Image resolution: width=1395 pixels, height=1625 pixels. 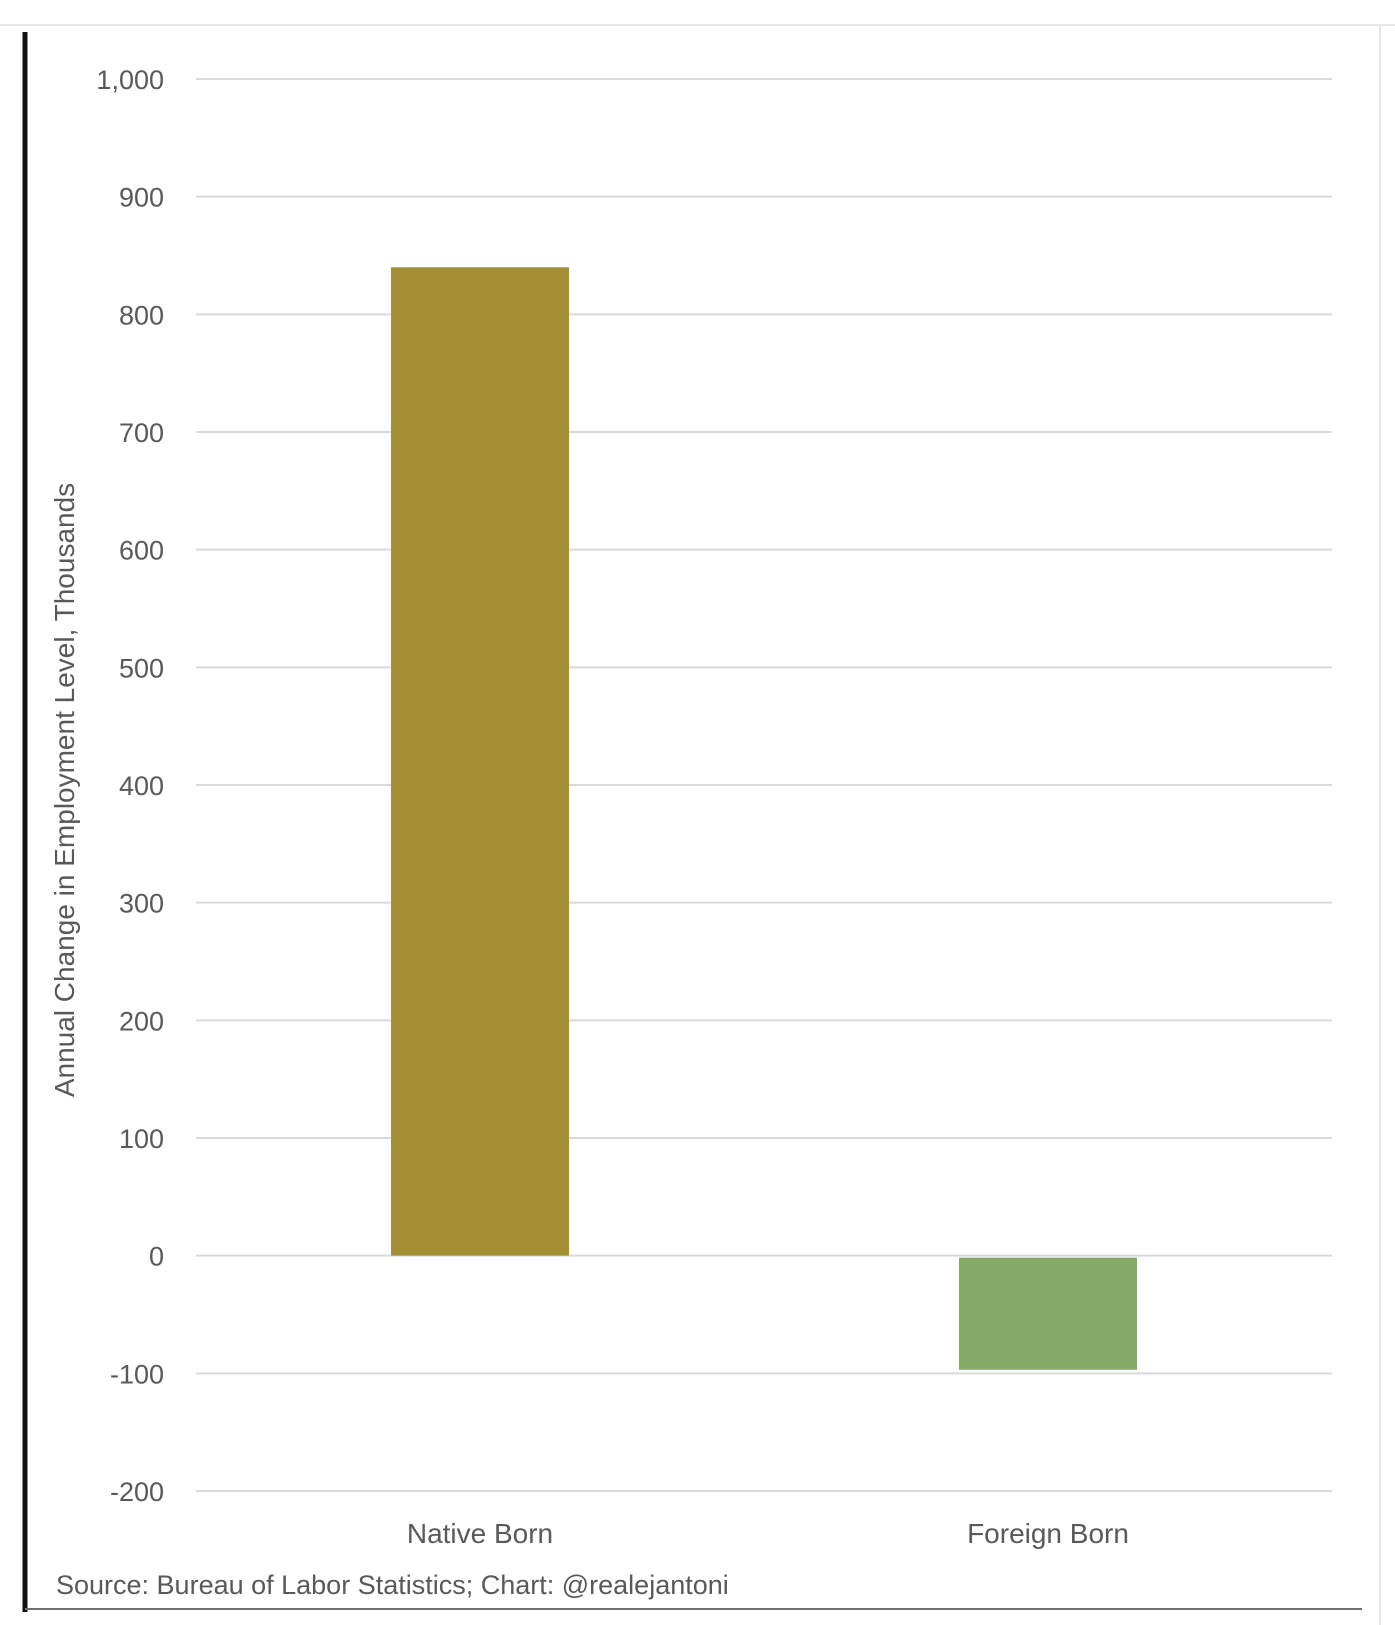 What do you see at coordinates (141, 668) in the screenshot?
I see `y-tick-label: 500` at bounding box center [141, 668].